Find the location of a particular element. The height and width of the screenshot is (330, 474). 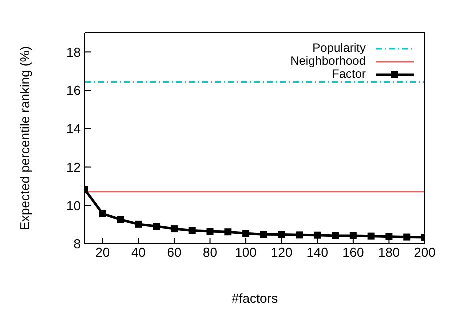

y-tick-label: 12 is located at coordinates (73, 167).